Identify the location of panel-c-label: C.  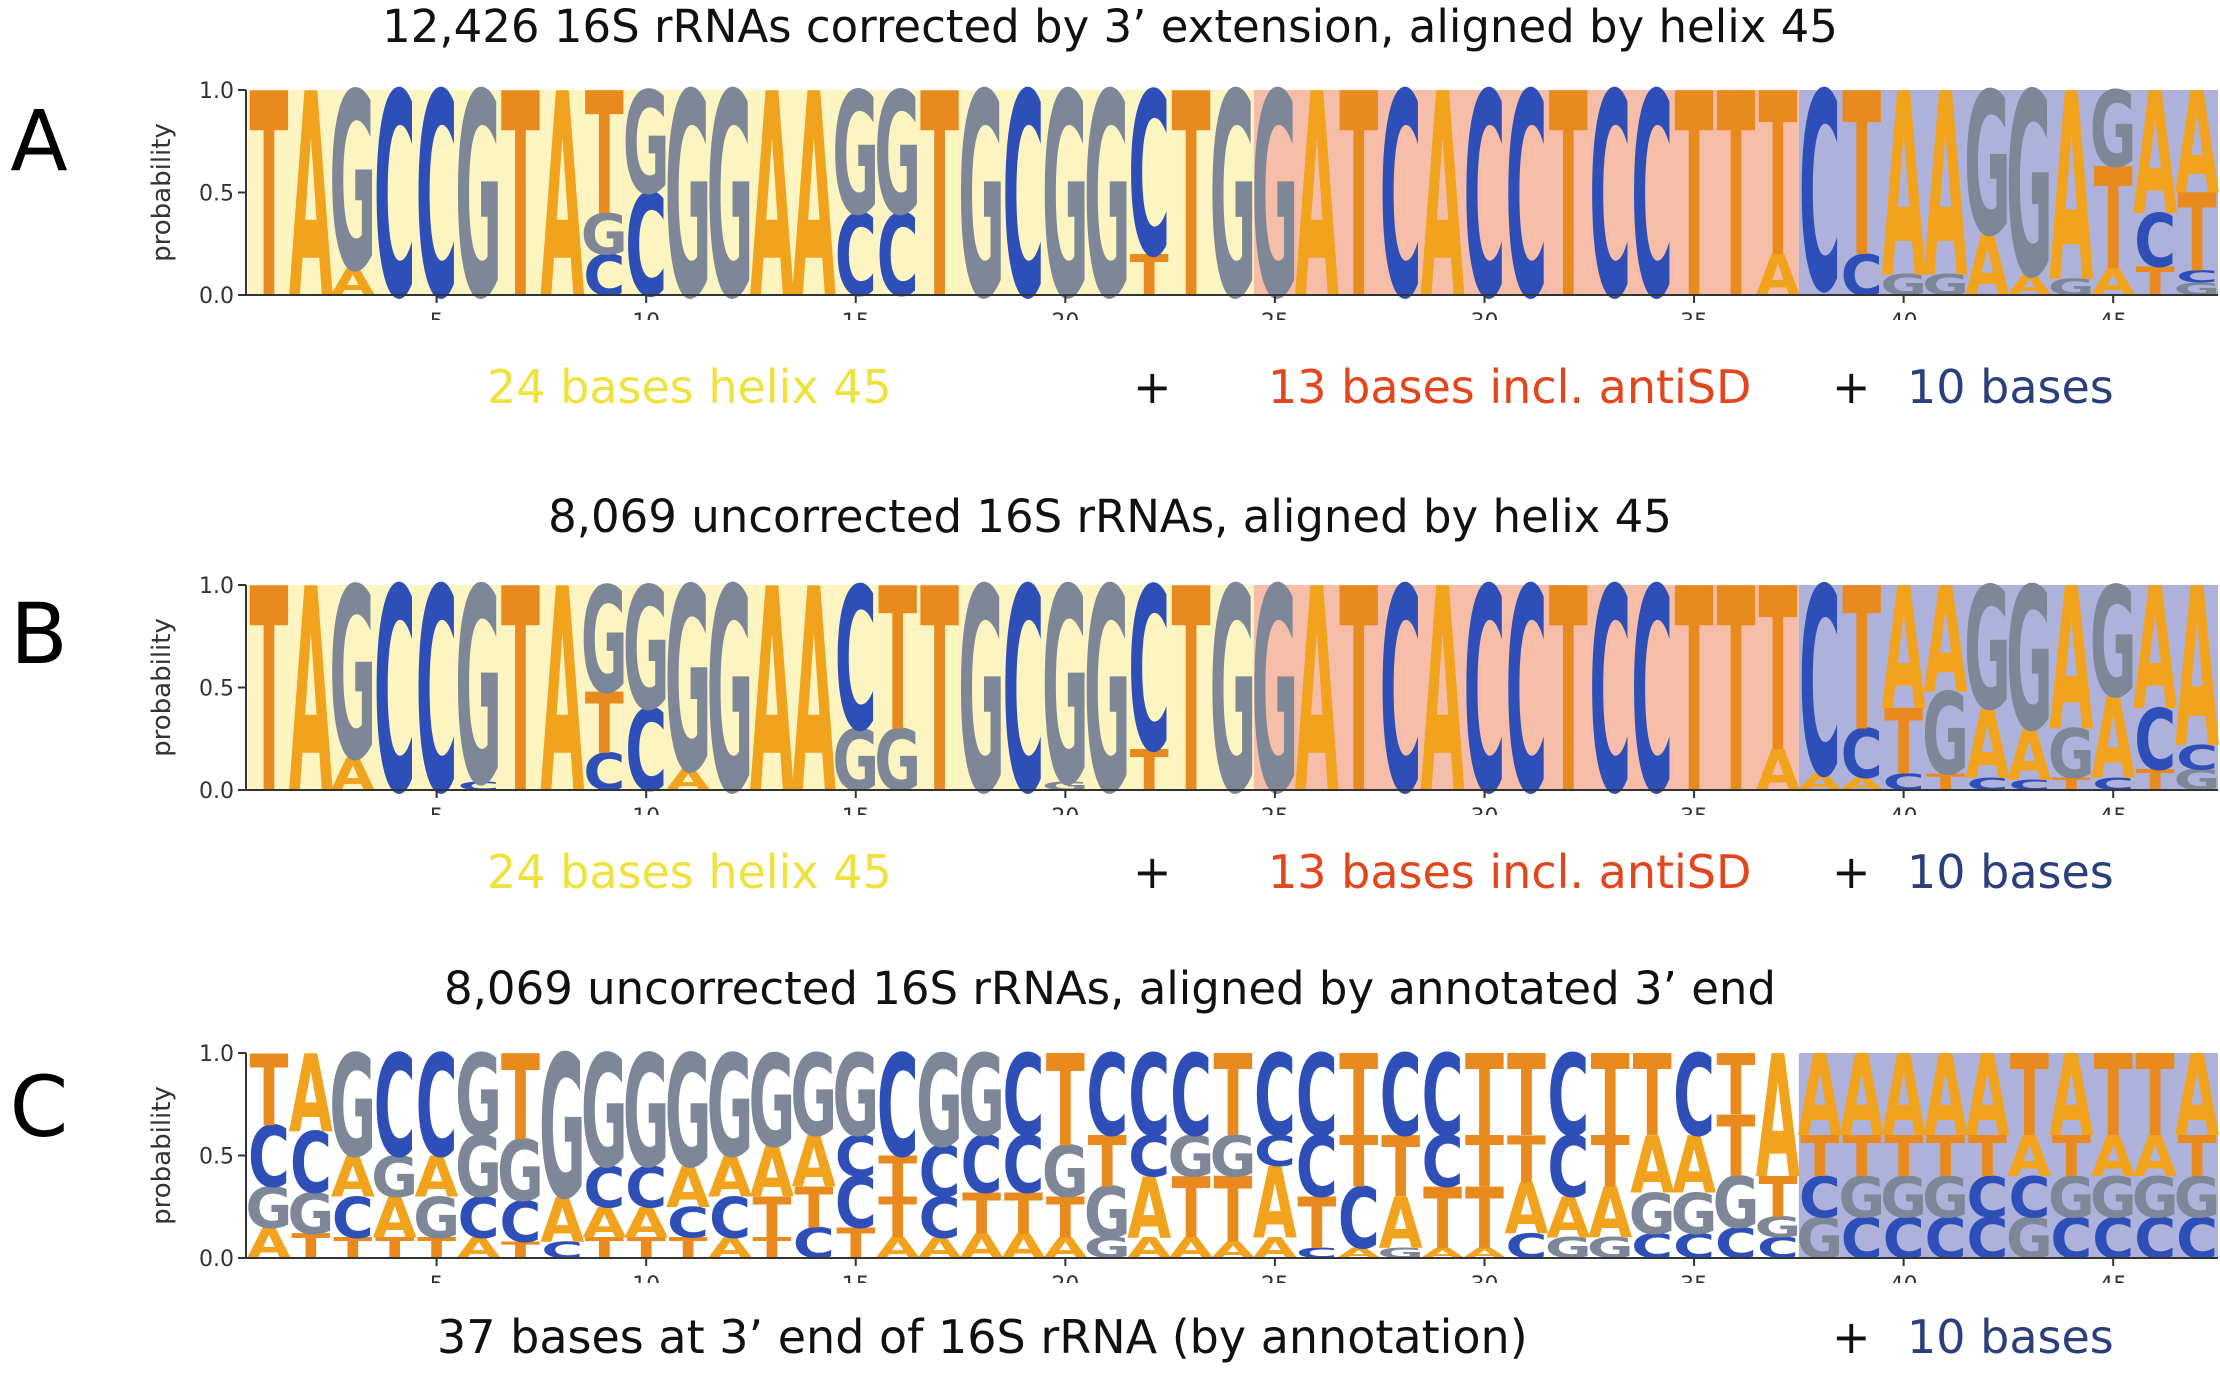
(39, 1107).